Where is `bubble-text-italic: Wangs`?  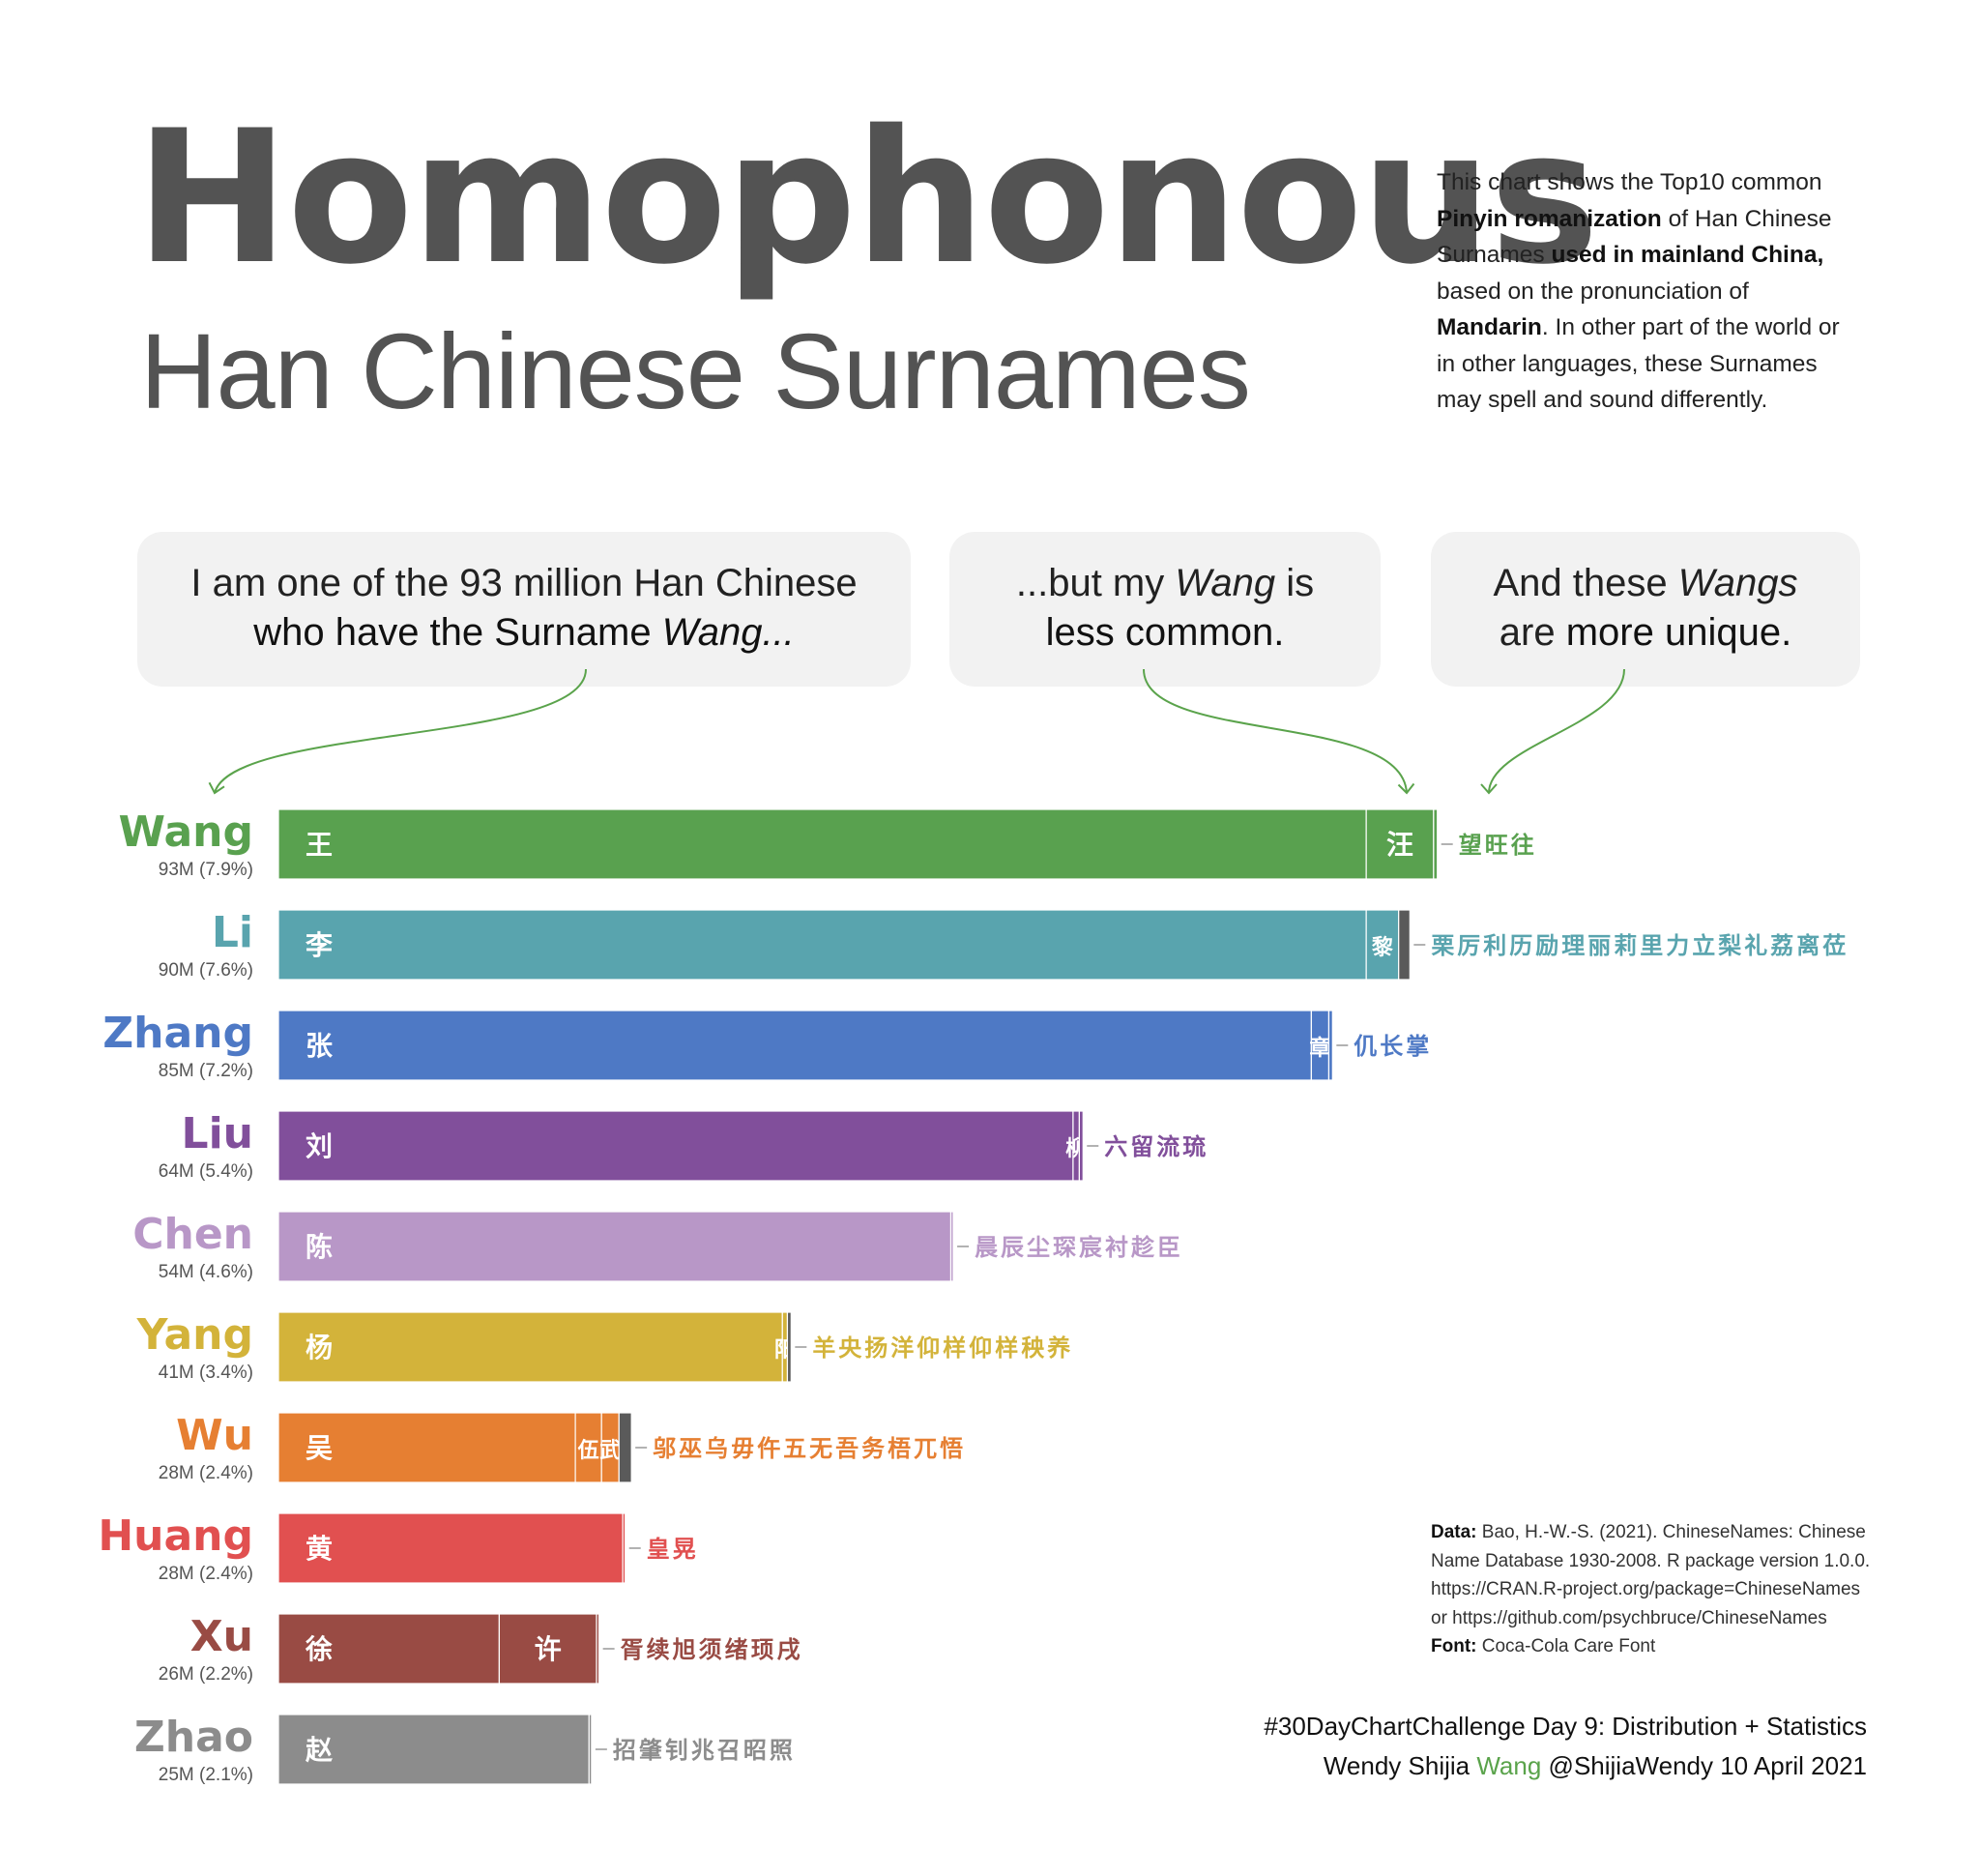 bubble-text-italic: Wangs is located at coordinates (1737, 583).